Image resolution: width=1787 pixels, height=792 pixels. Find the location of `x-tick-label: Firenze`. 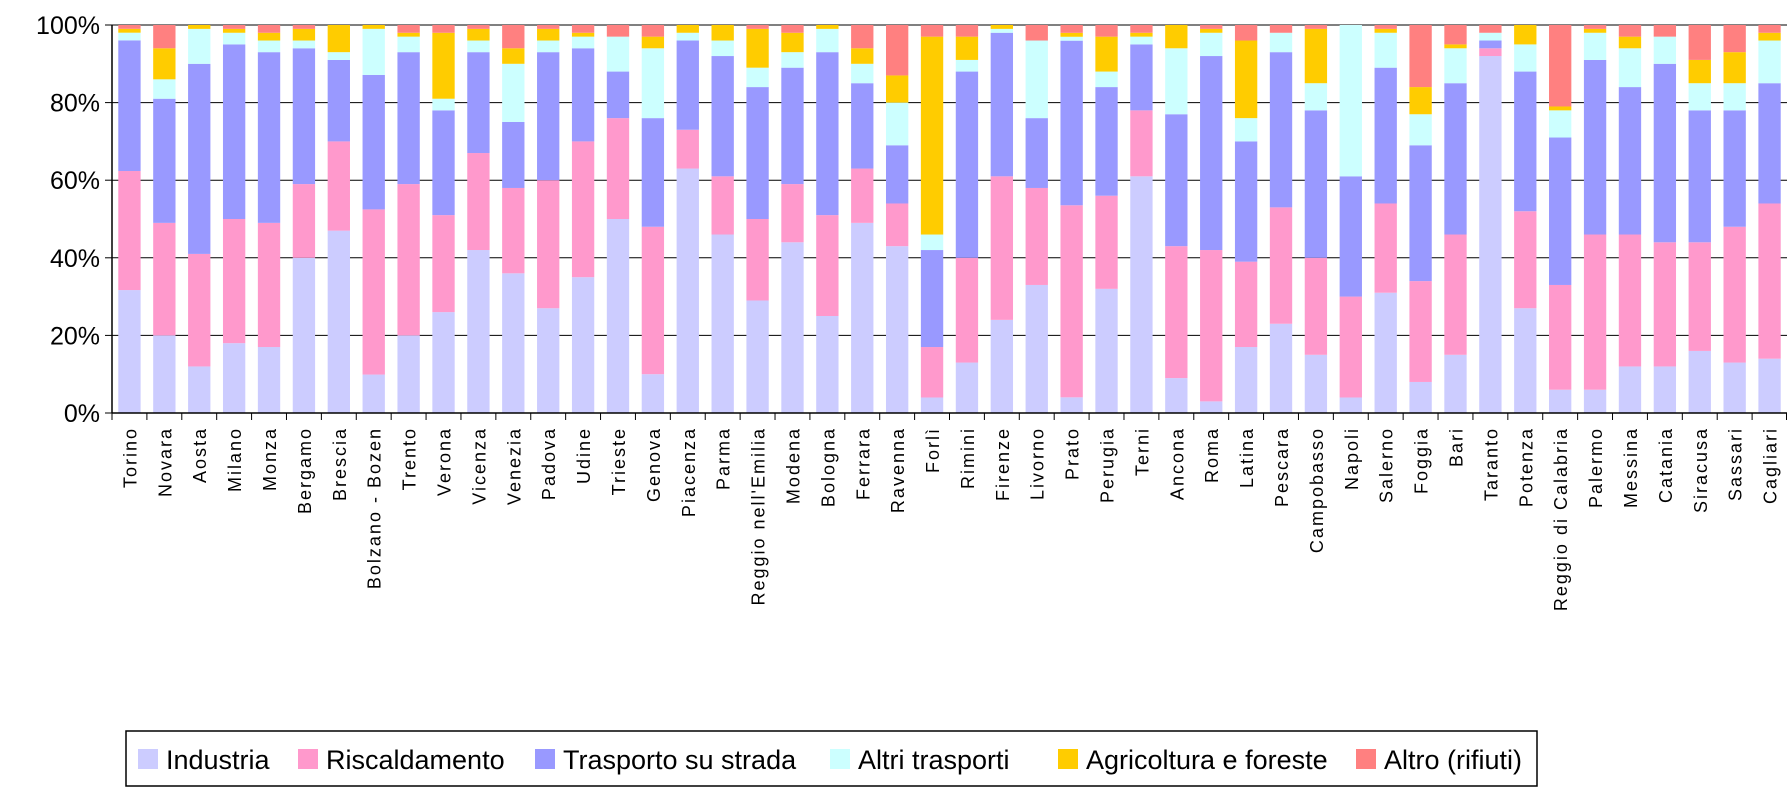

x-tick-label: Firenze is located at coordinates (1003, 464).